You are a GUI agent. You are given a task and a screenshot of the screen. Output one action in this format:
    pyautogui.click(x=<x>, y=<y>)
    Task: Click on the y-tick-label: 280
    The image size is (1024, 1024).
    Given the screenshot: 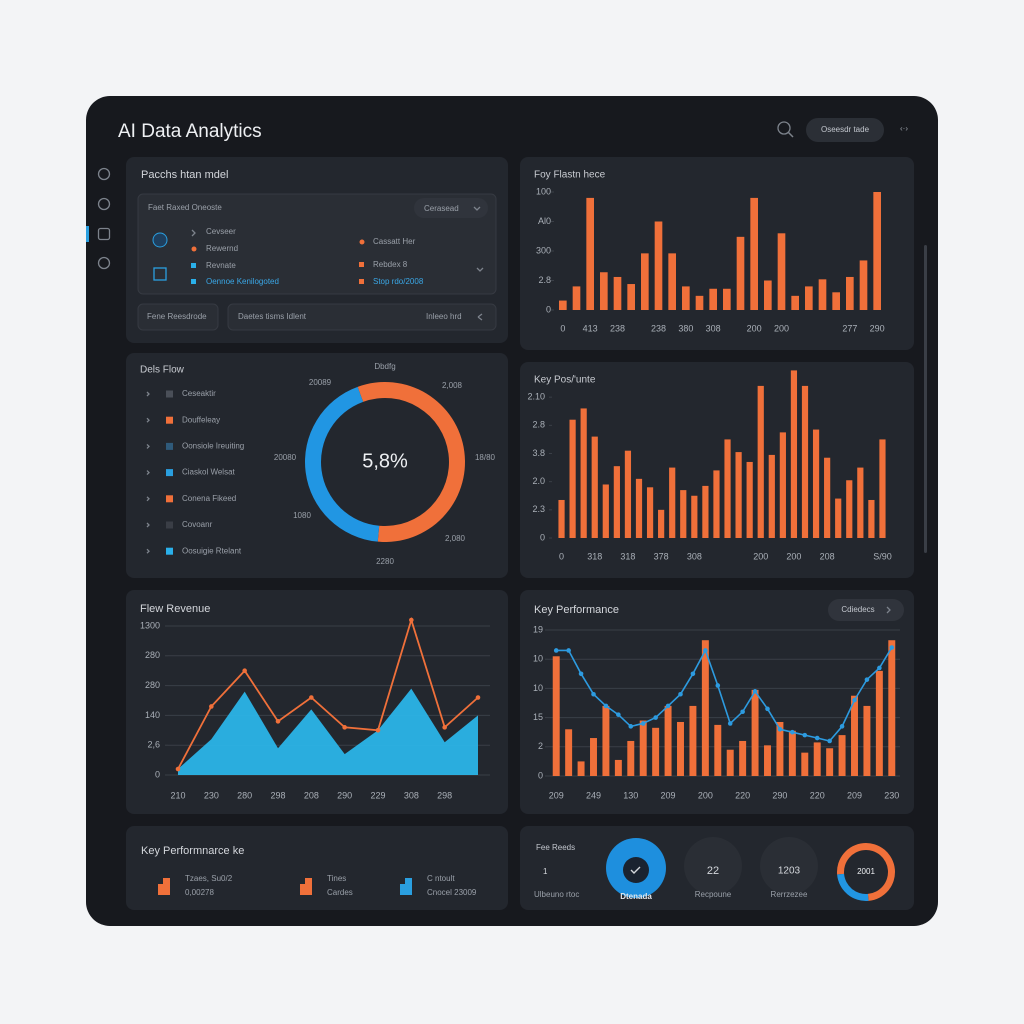 What is the action you would take?
    pyautogui.click(x=152, y=685)
    